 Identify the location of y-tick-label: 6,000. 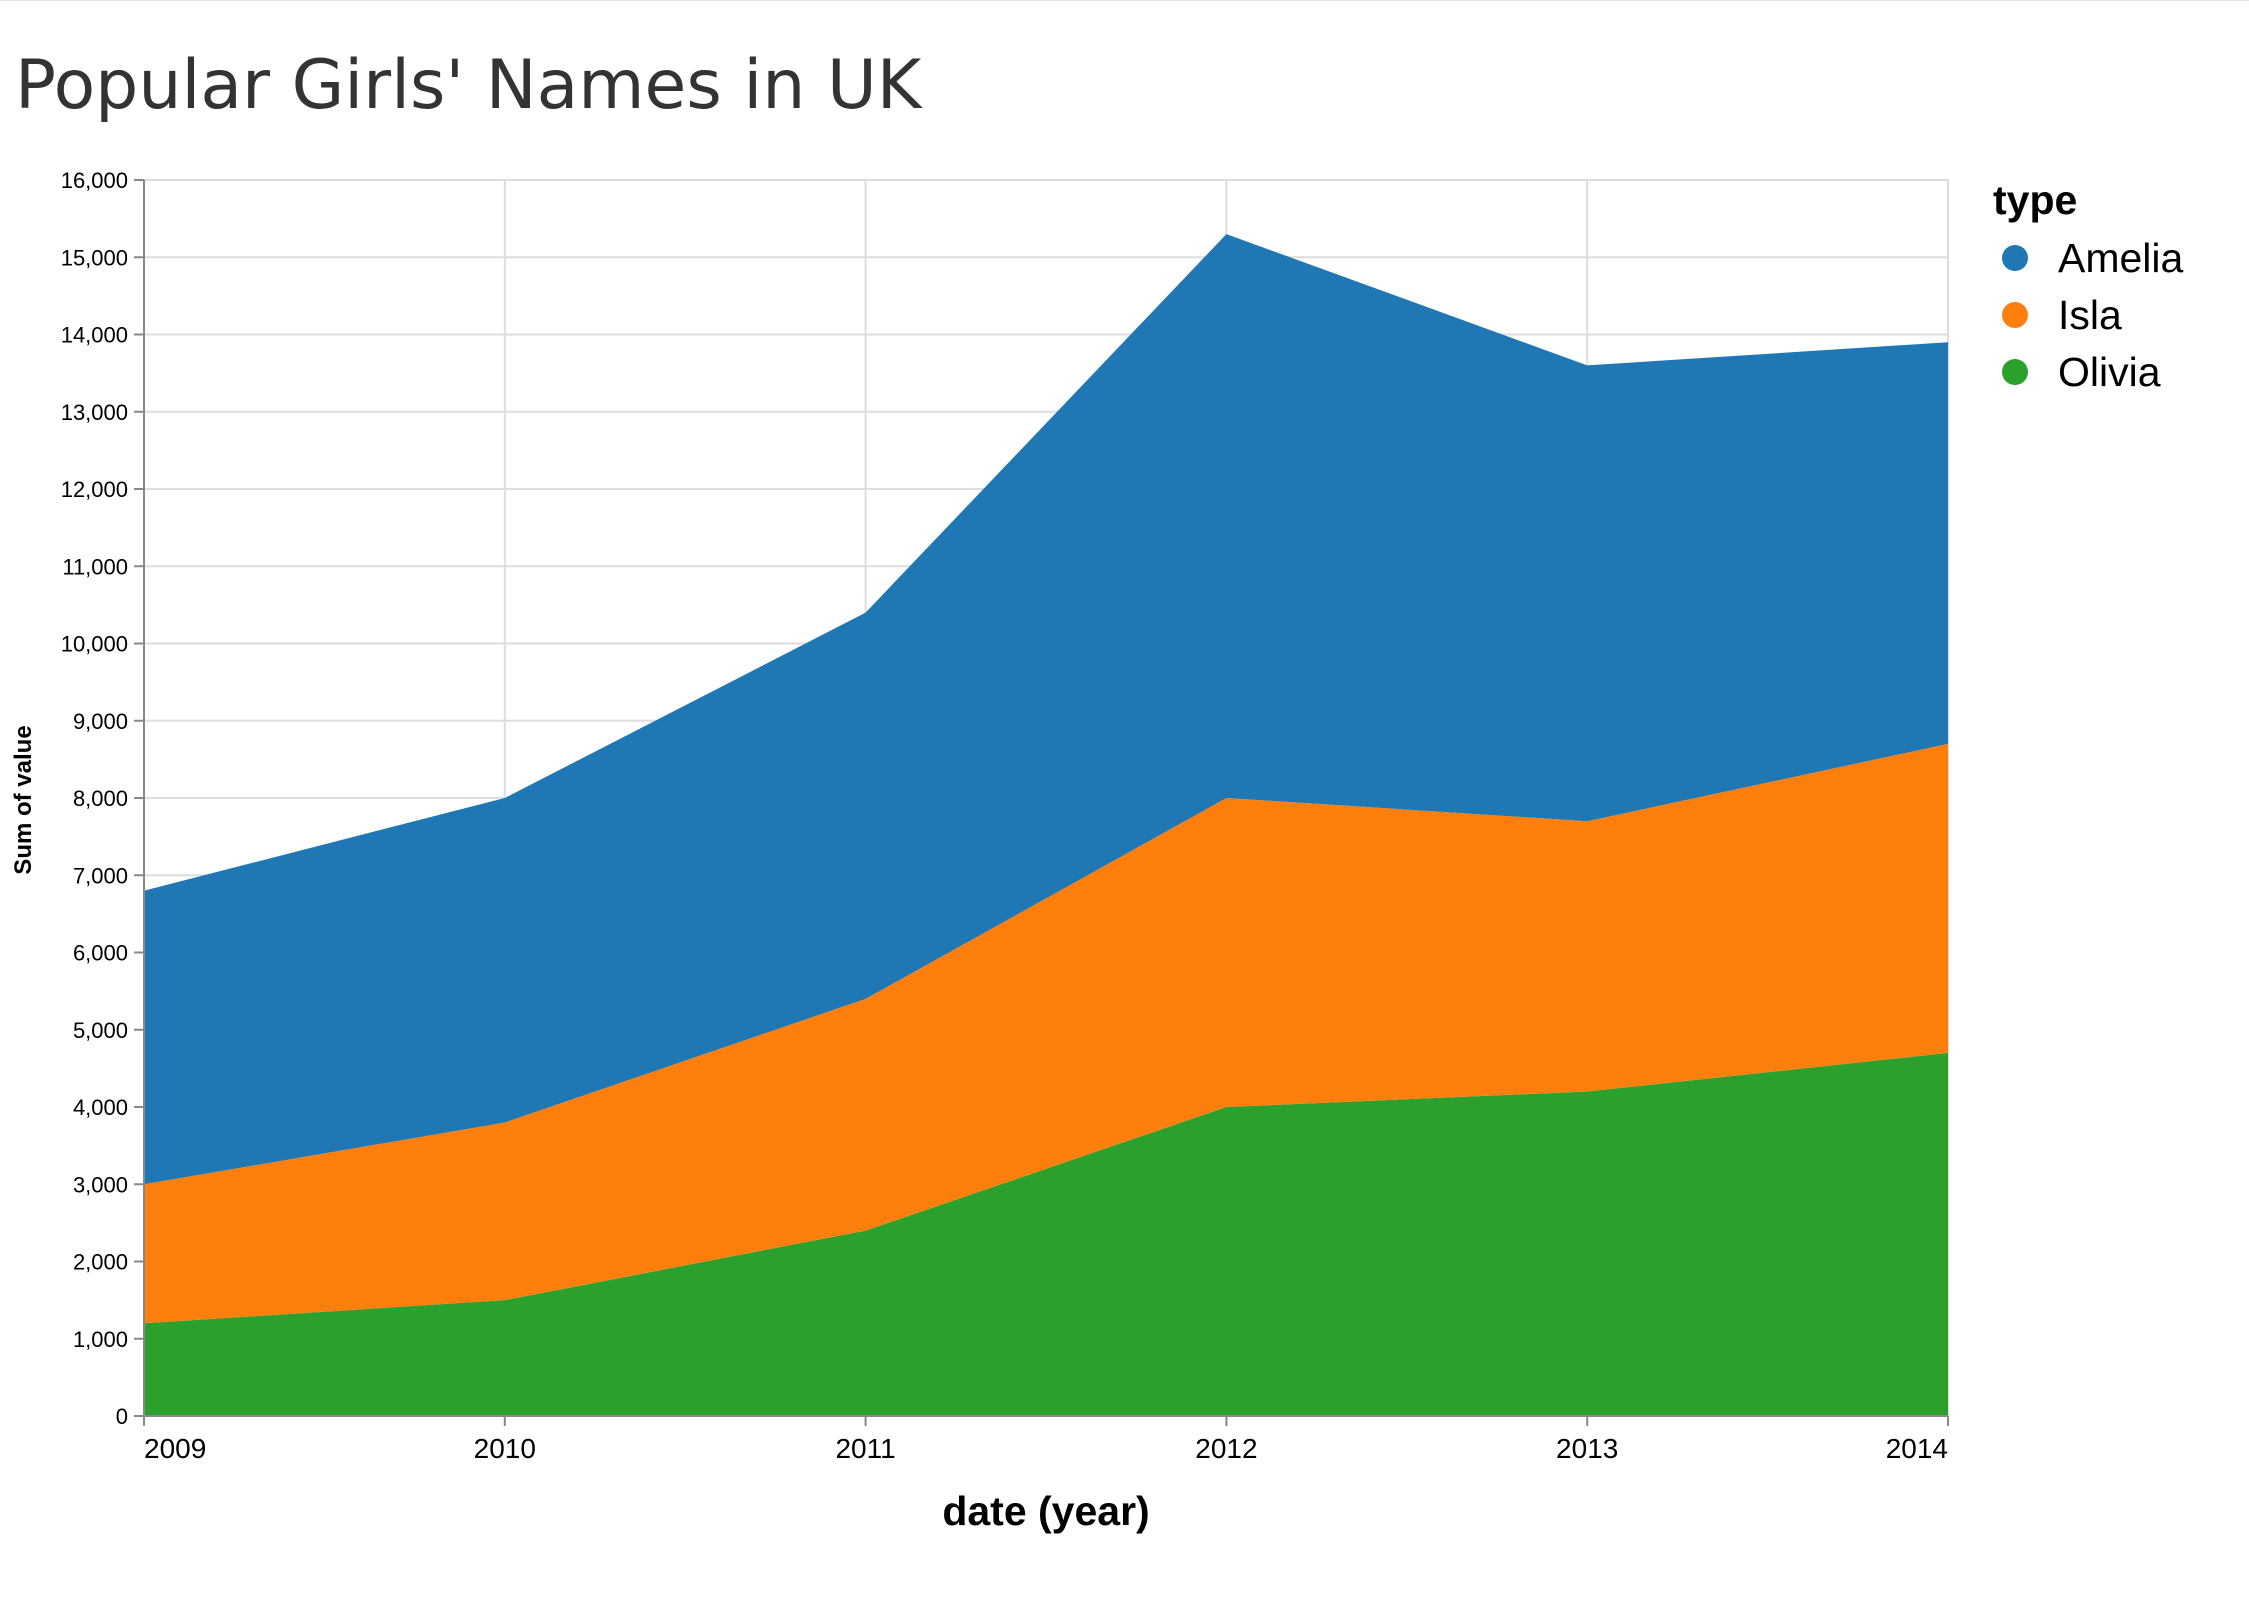
(100, 953).